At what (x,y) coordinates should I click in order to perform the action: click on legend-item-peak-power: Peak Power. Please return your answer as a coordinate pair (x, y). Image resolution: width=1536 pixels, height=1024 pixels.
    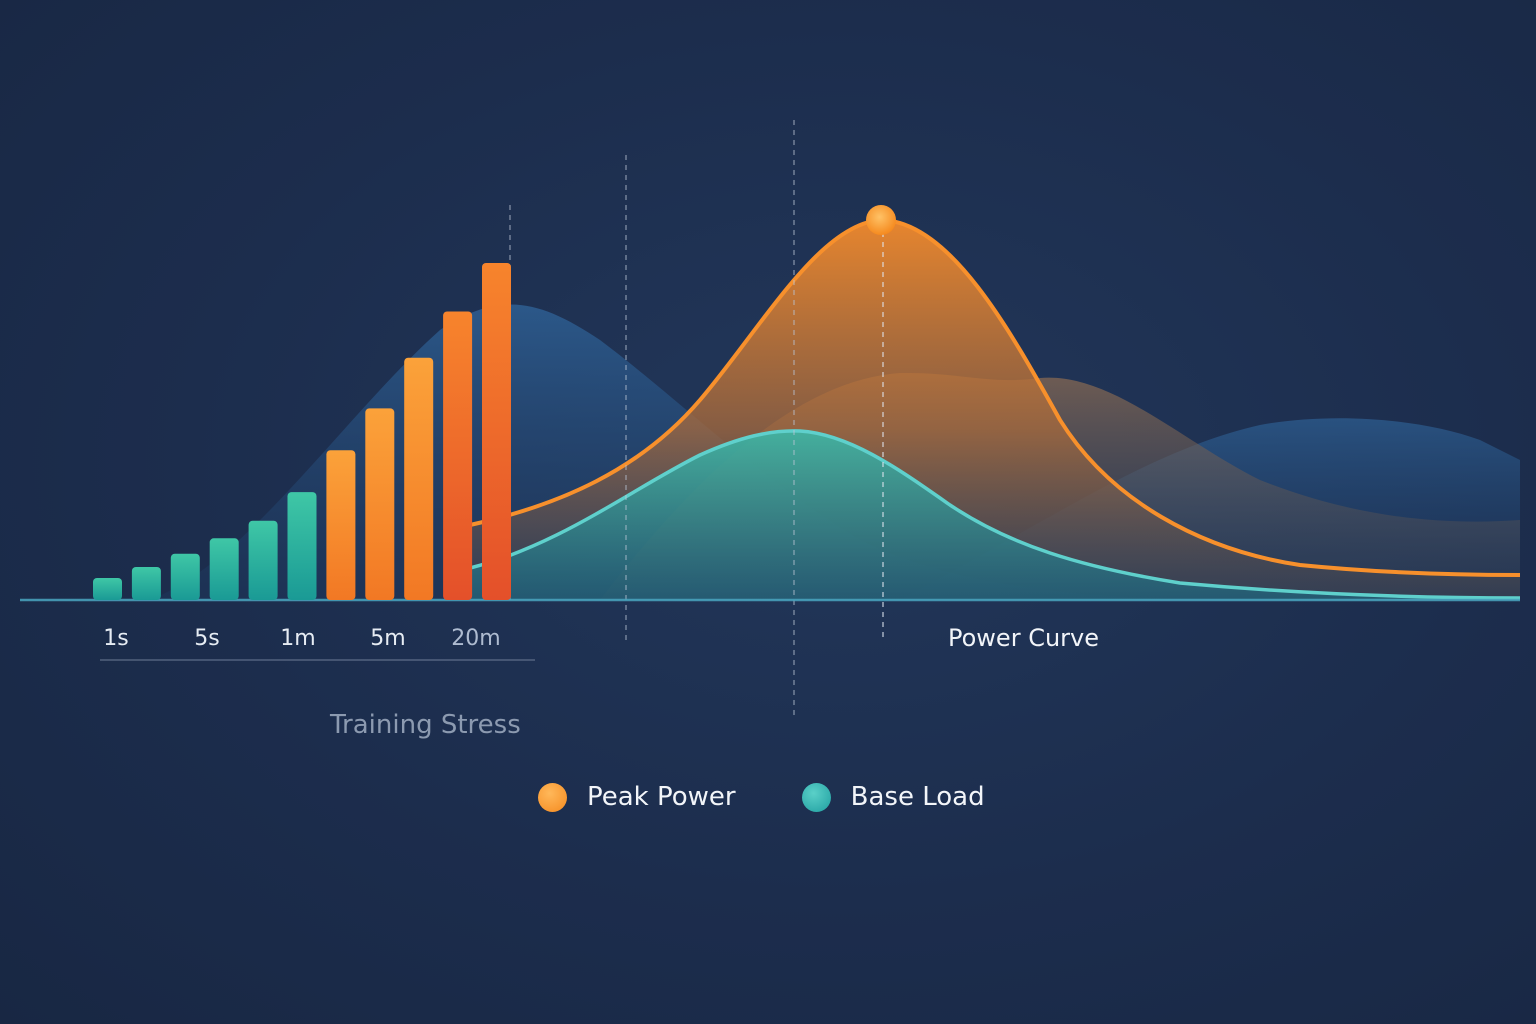
    Looking at the image, I should click on (637, 797).